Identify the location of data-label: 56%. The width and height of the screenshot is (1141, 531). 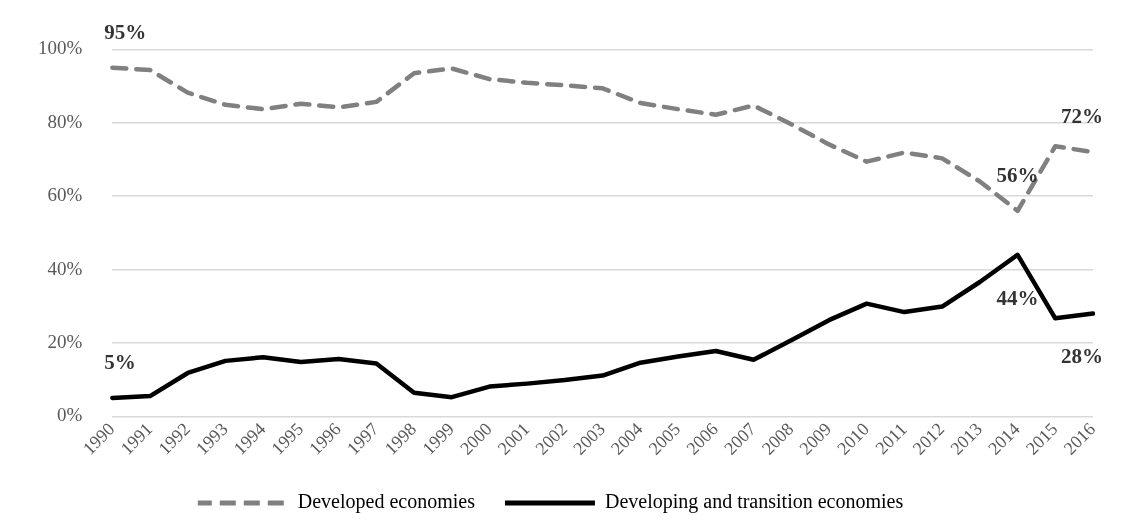
(1017, 174).